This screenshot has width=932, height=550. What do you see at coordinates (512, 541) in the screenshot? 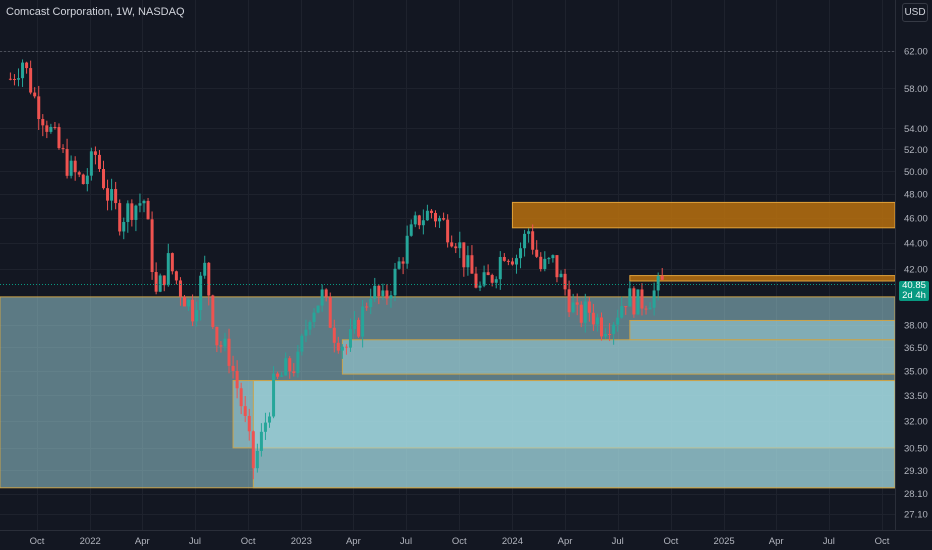
I see `time-tick-label: 2024` at bounding box center [512, 541].